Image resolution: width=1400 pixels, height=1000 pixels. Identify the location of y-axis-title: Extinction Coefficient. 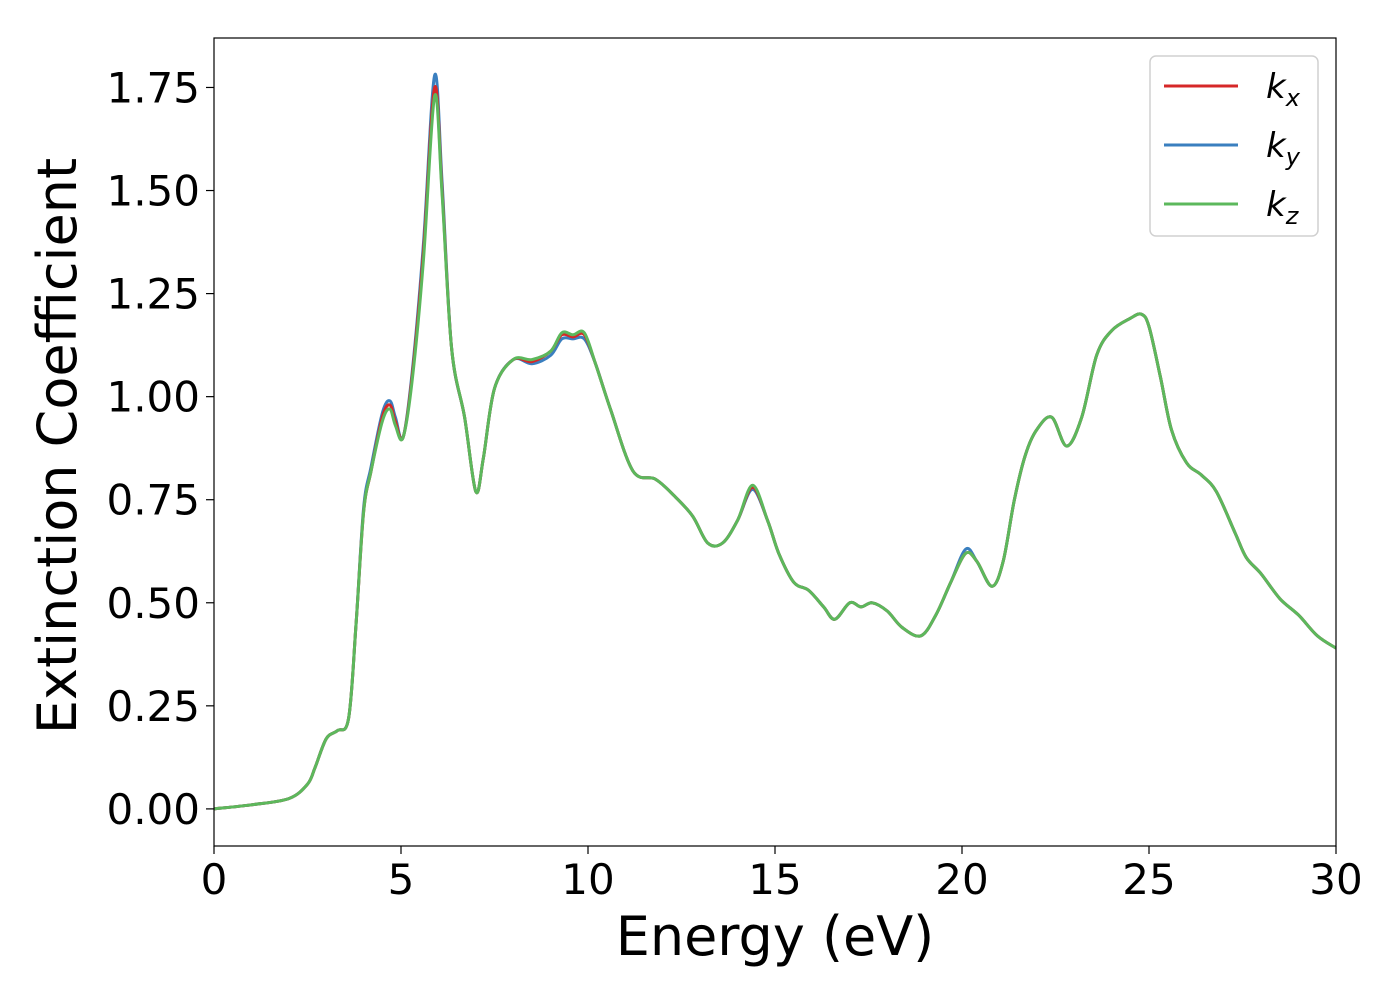
(57, 446).